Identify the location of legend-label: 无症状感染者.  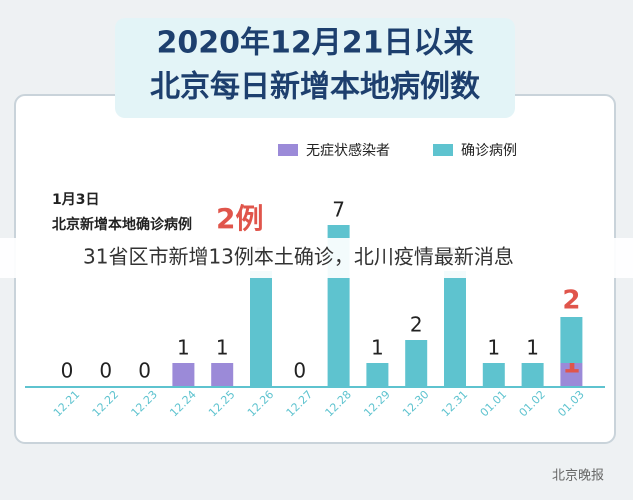
(348, 150).